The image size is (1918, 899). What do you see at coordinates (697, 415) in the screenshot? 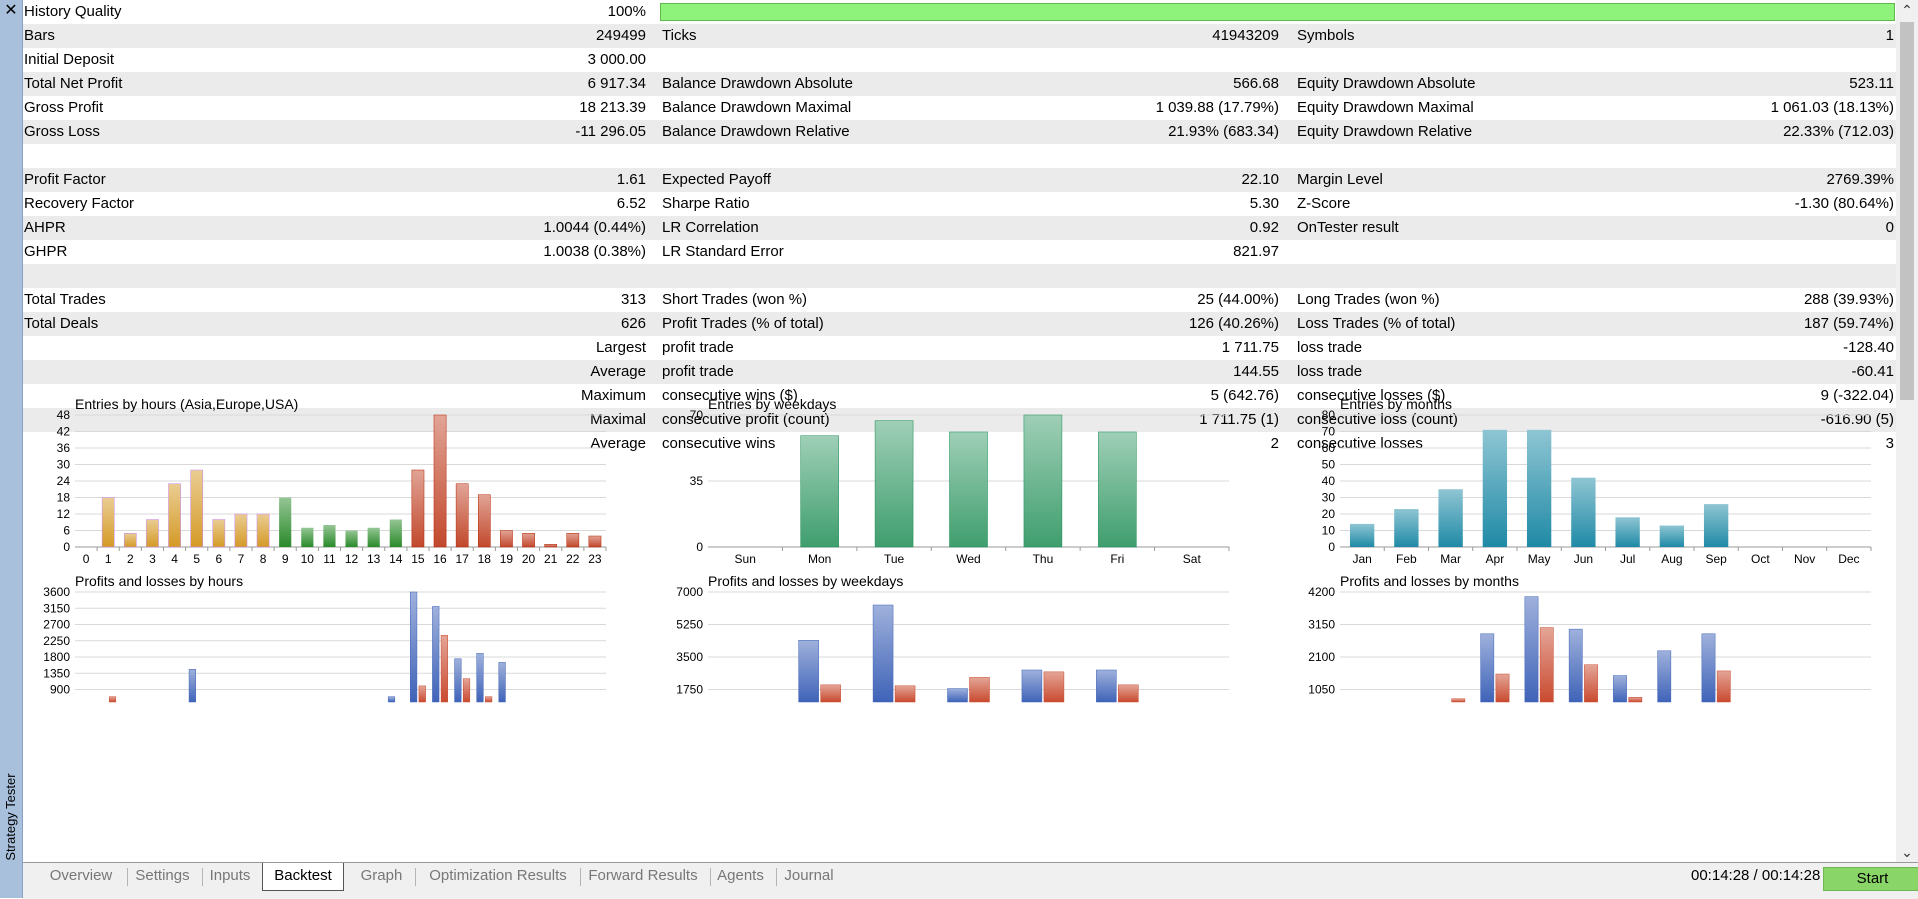
I see `y-tick-label: 70` at bounding box center [697, 415].